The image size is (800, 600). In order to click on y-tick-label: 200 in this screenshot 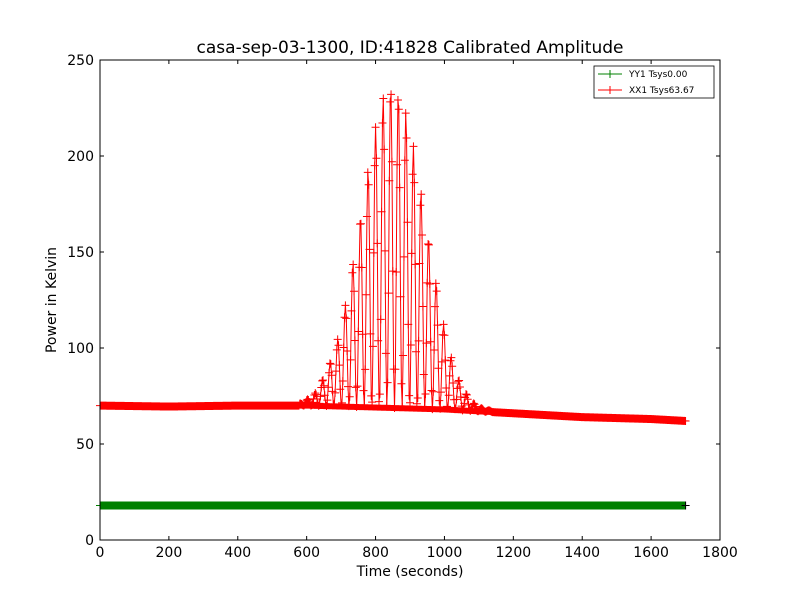, I will do `click(80, 157)`.